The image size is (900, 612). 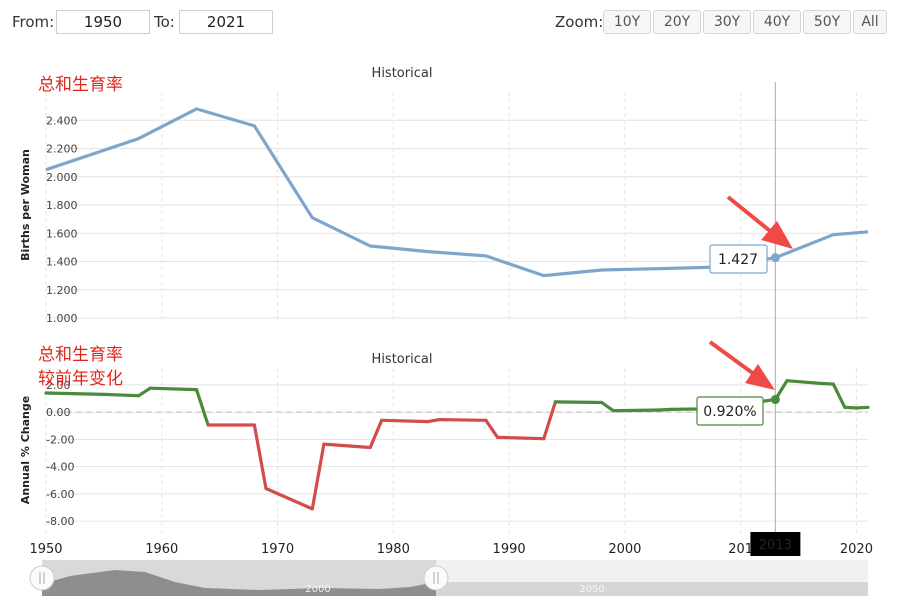 What do you see at coordinates (436, 578) in the screenshot?
I see `navigator-right-handle` at bounding box center [436, 578].